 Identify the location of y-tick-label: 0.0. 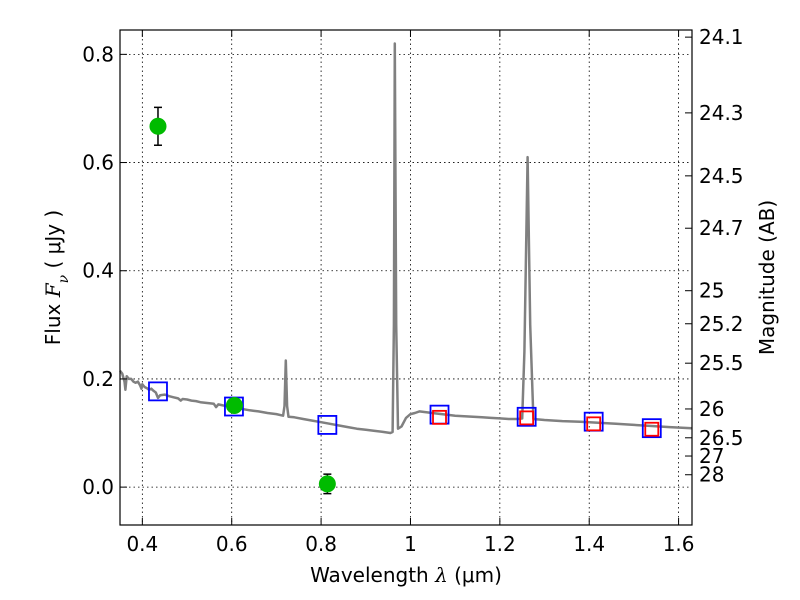
(98, 487).